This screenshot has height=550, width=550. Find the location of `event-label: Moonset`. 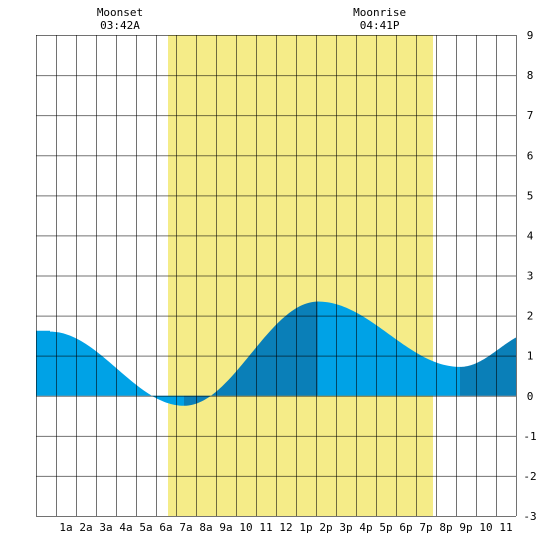

event-label: Moonset is located at coordinates (120, 12).